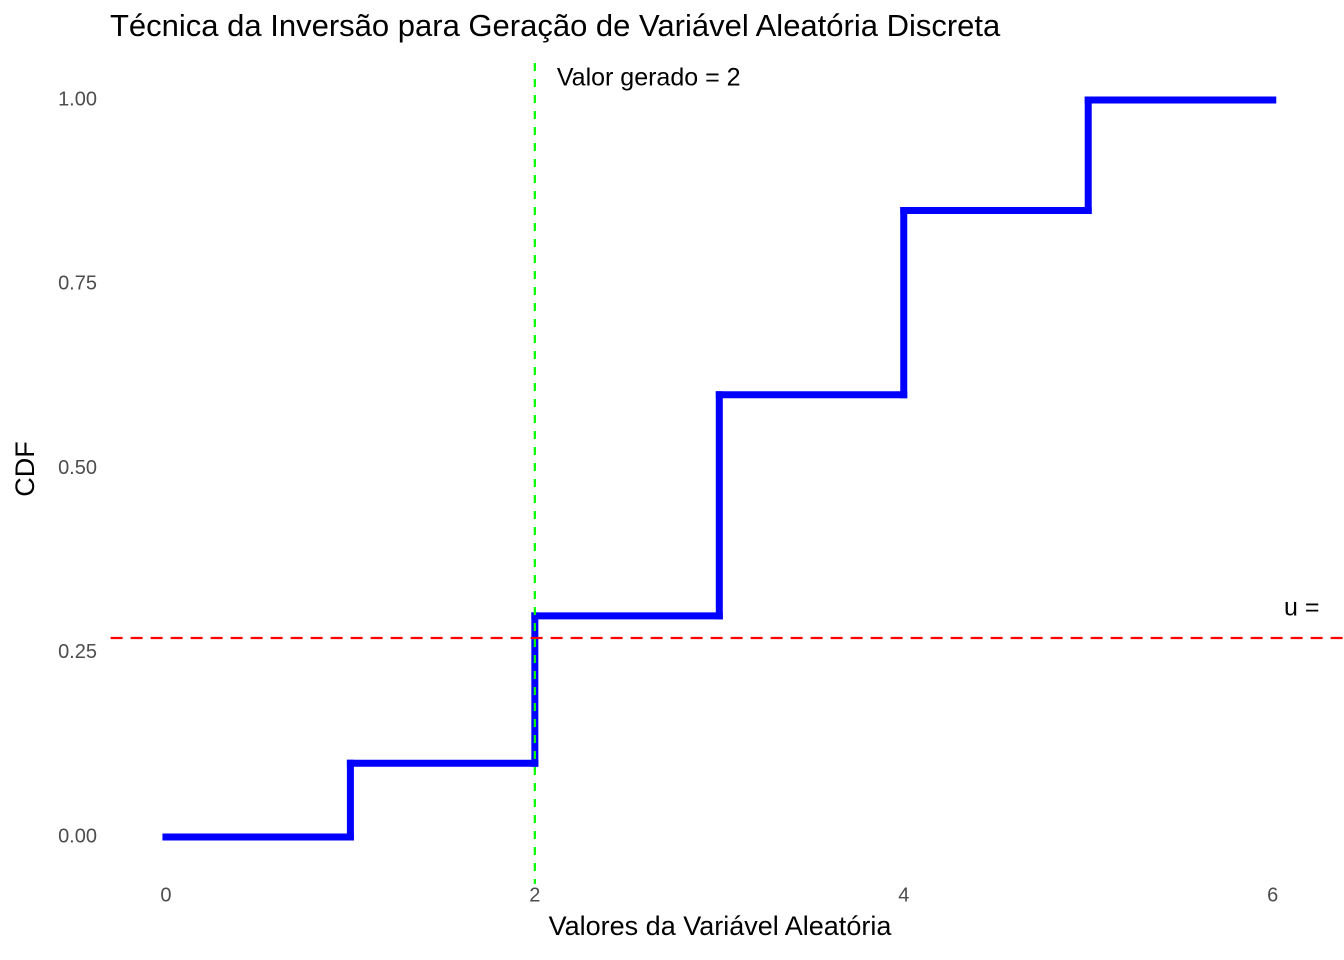 The width and height of the screenshot is (1344, 960). What do you see at coordinates (165, 895) in the screenshot?
I see `x-tick-label: 0` at bounding box center [165, 895].